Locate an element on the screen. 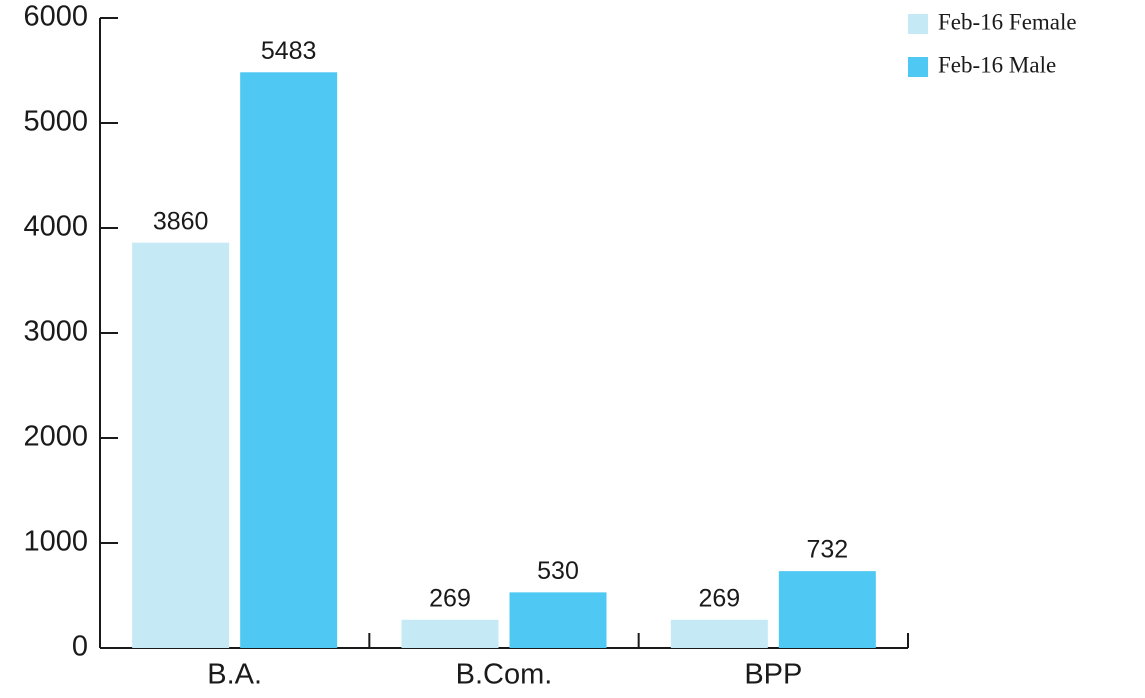  legend-label: Feb-16 Male is located at coordinates (997, 64).